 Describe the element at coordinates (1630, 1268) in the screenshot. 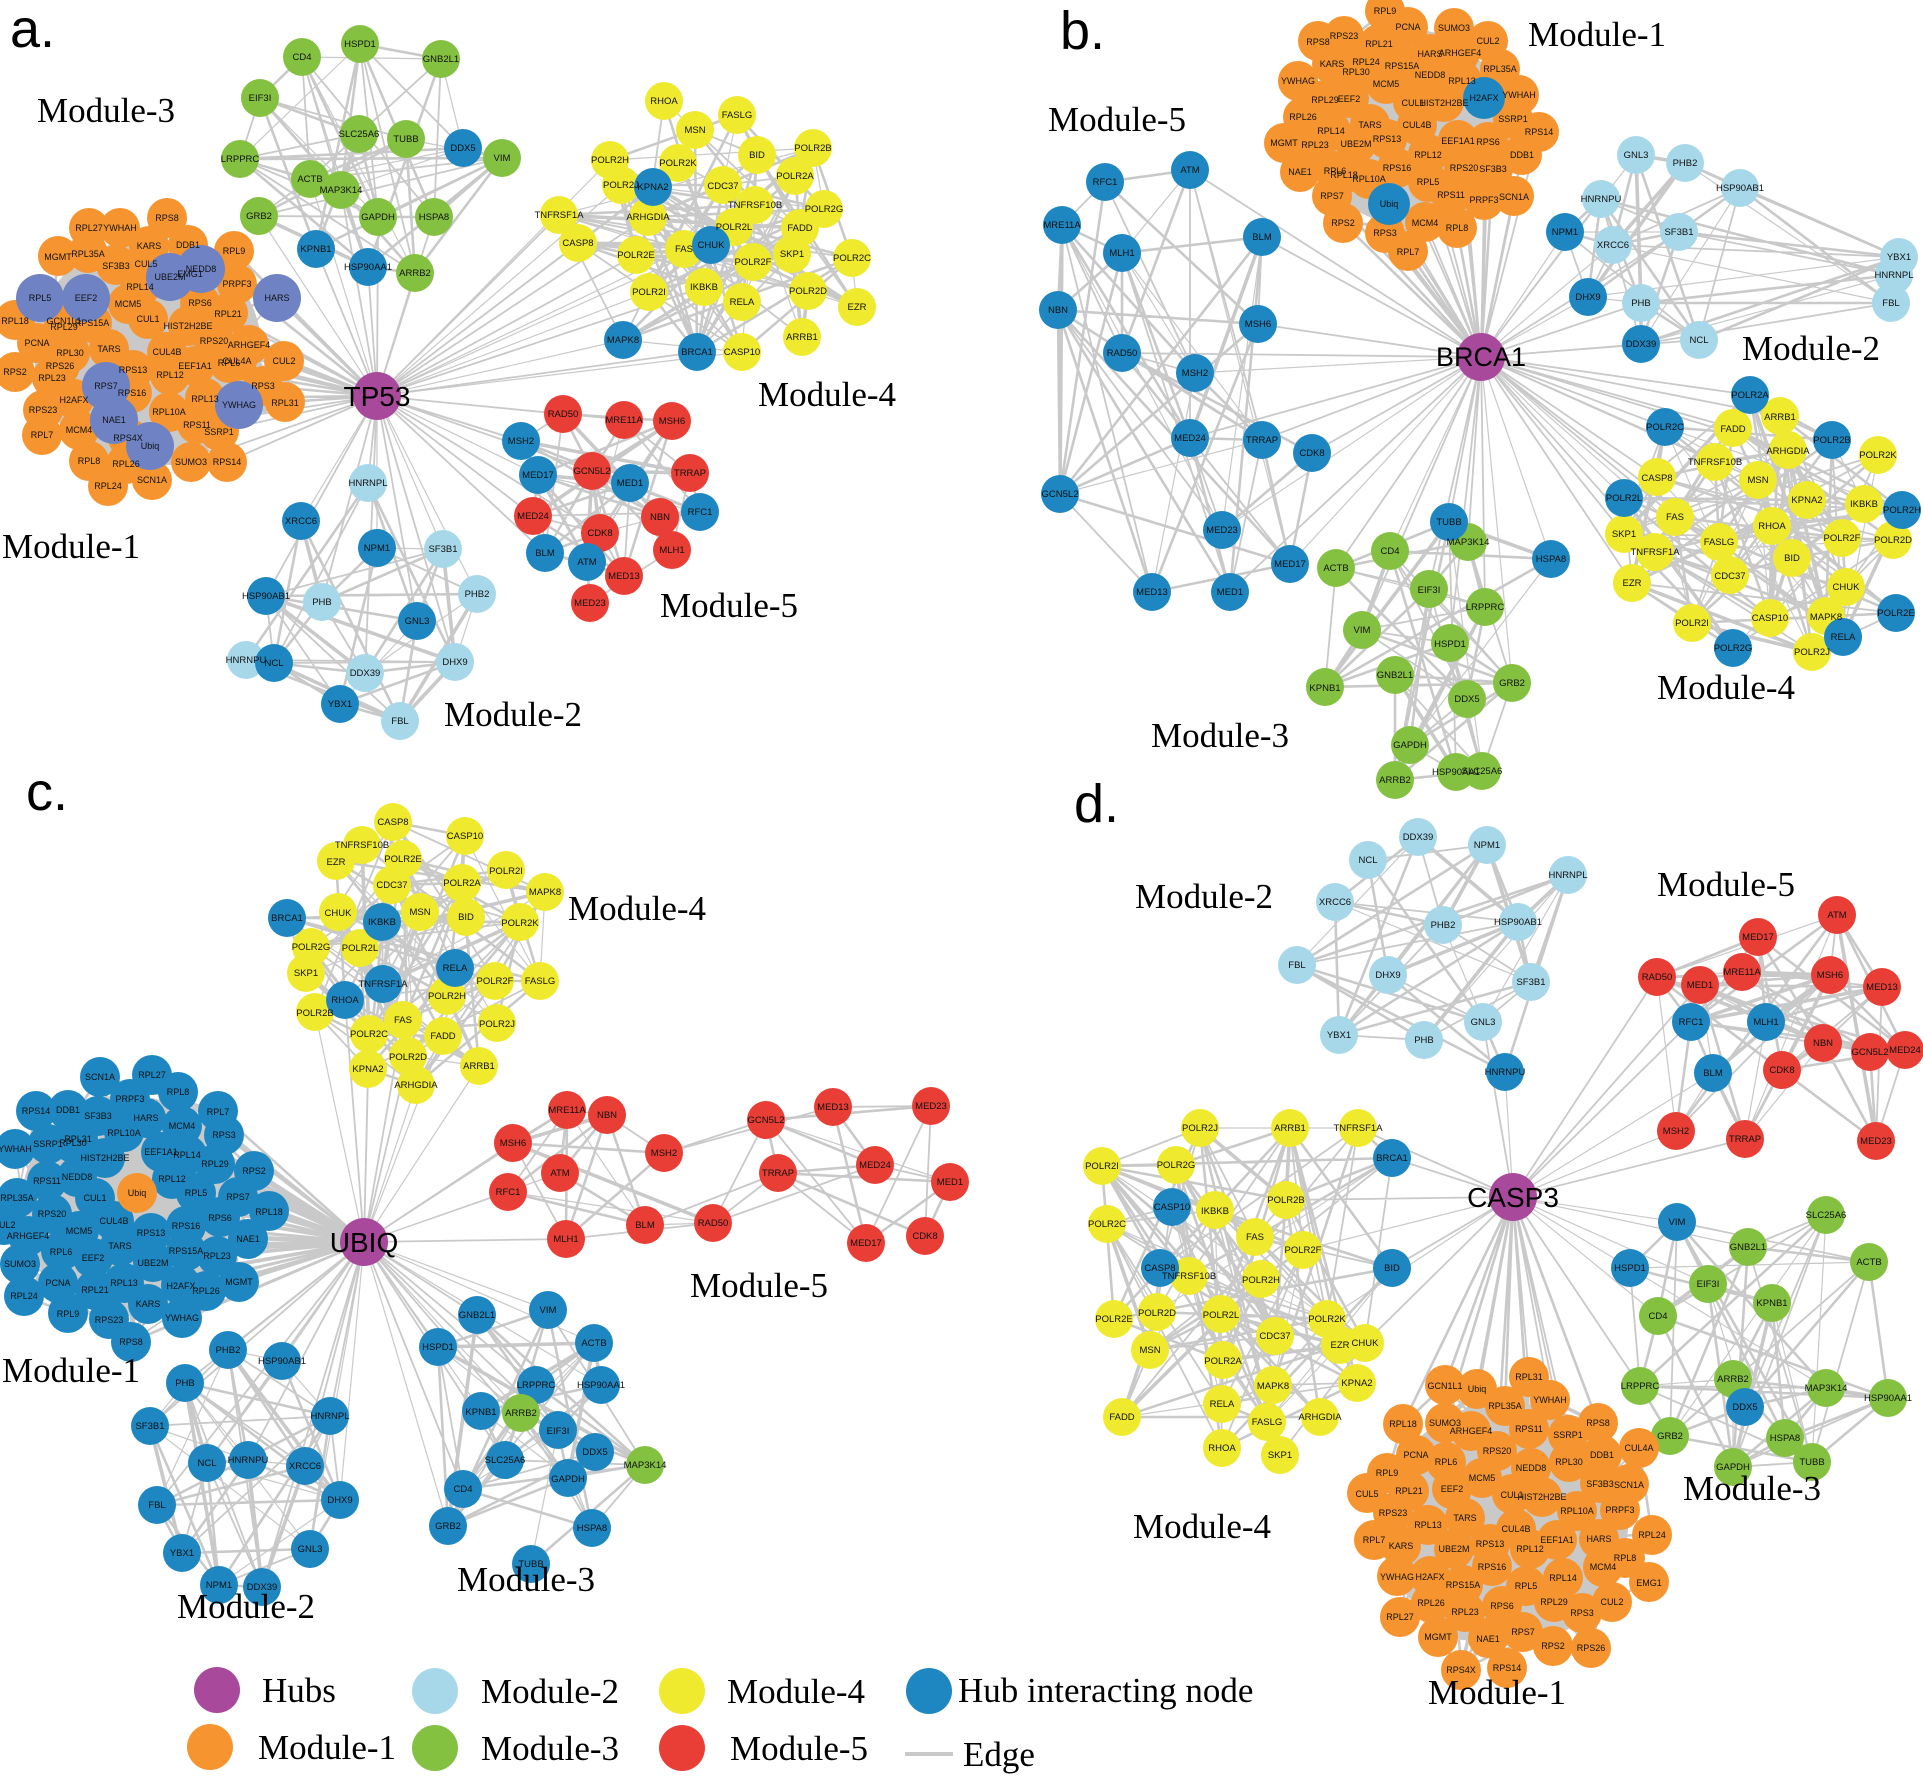

I see `svg-text: HSPD1` at that location.